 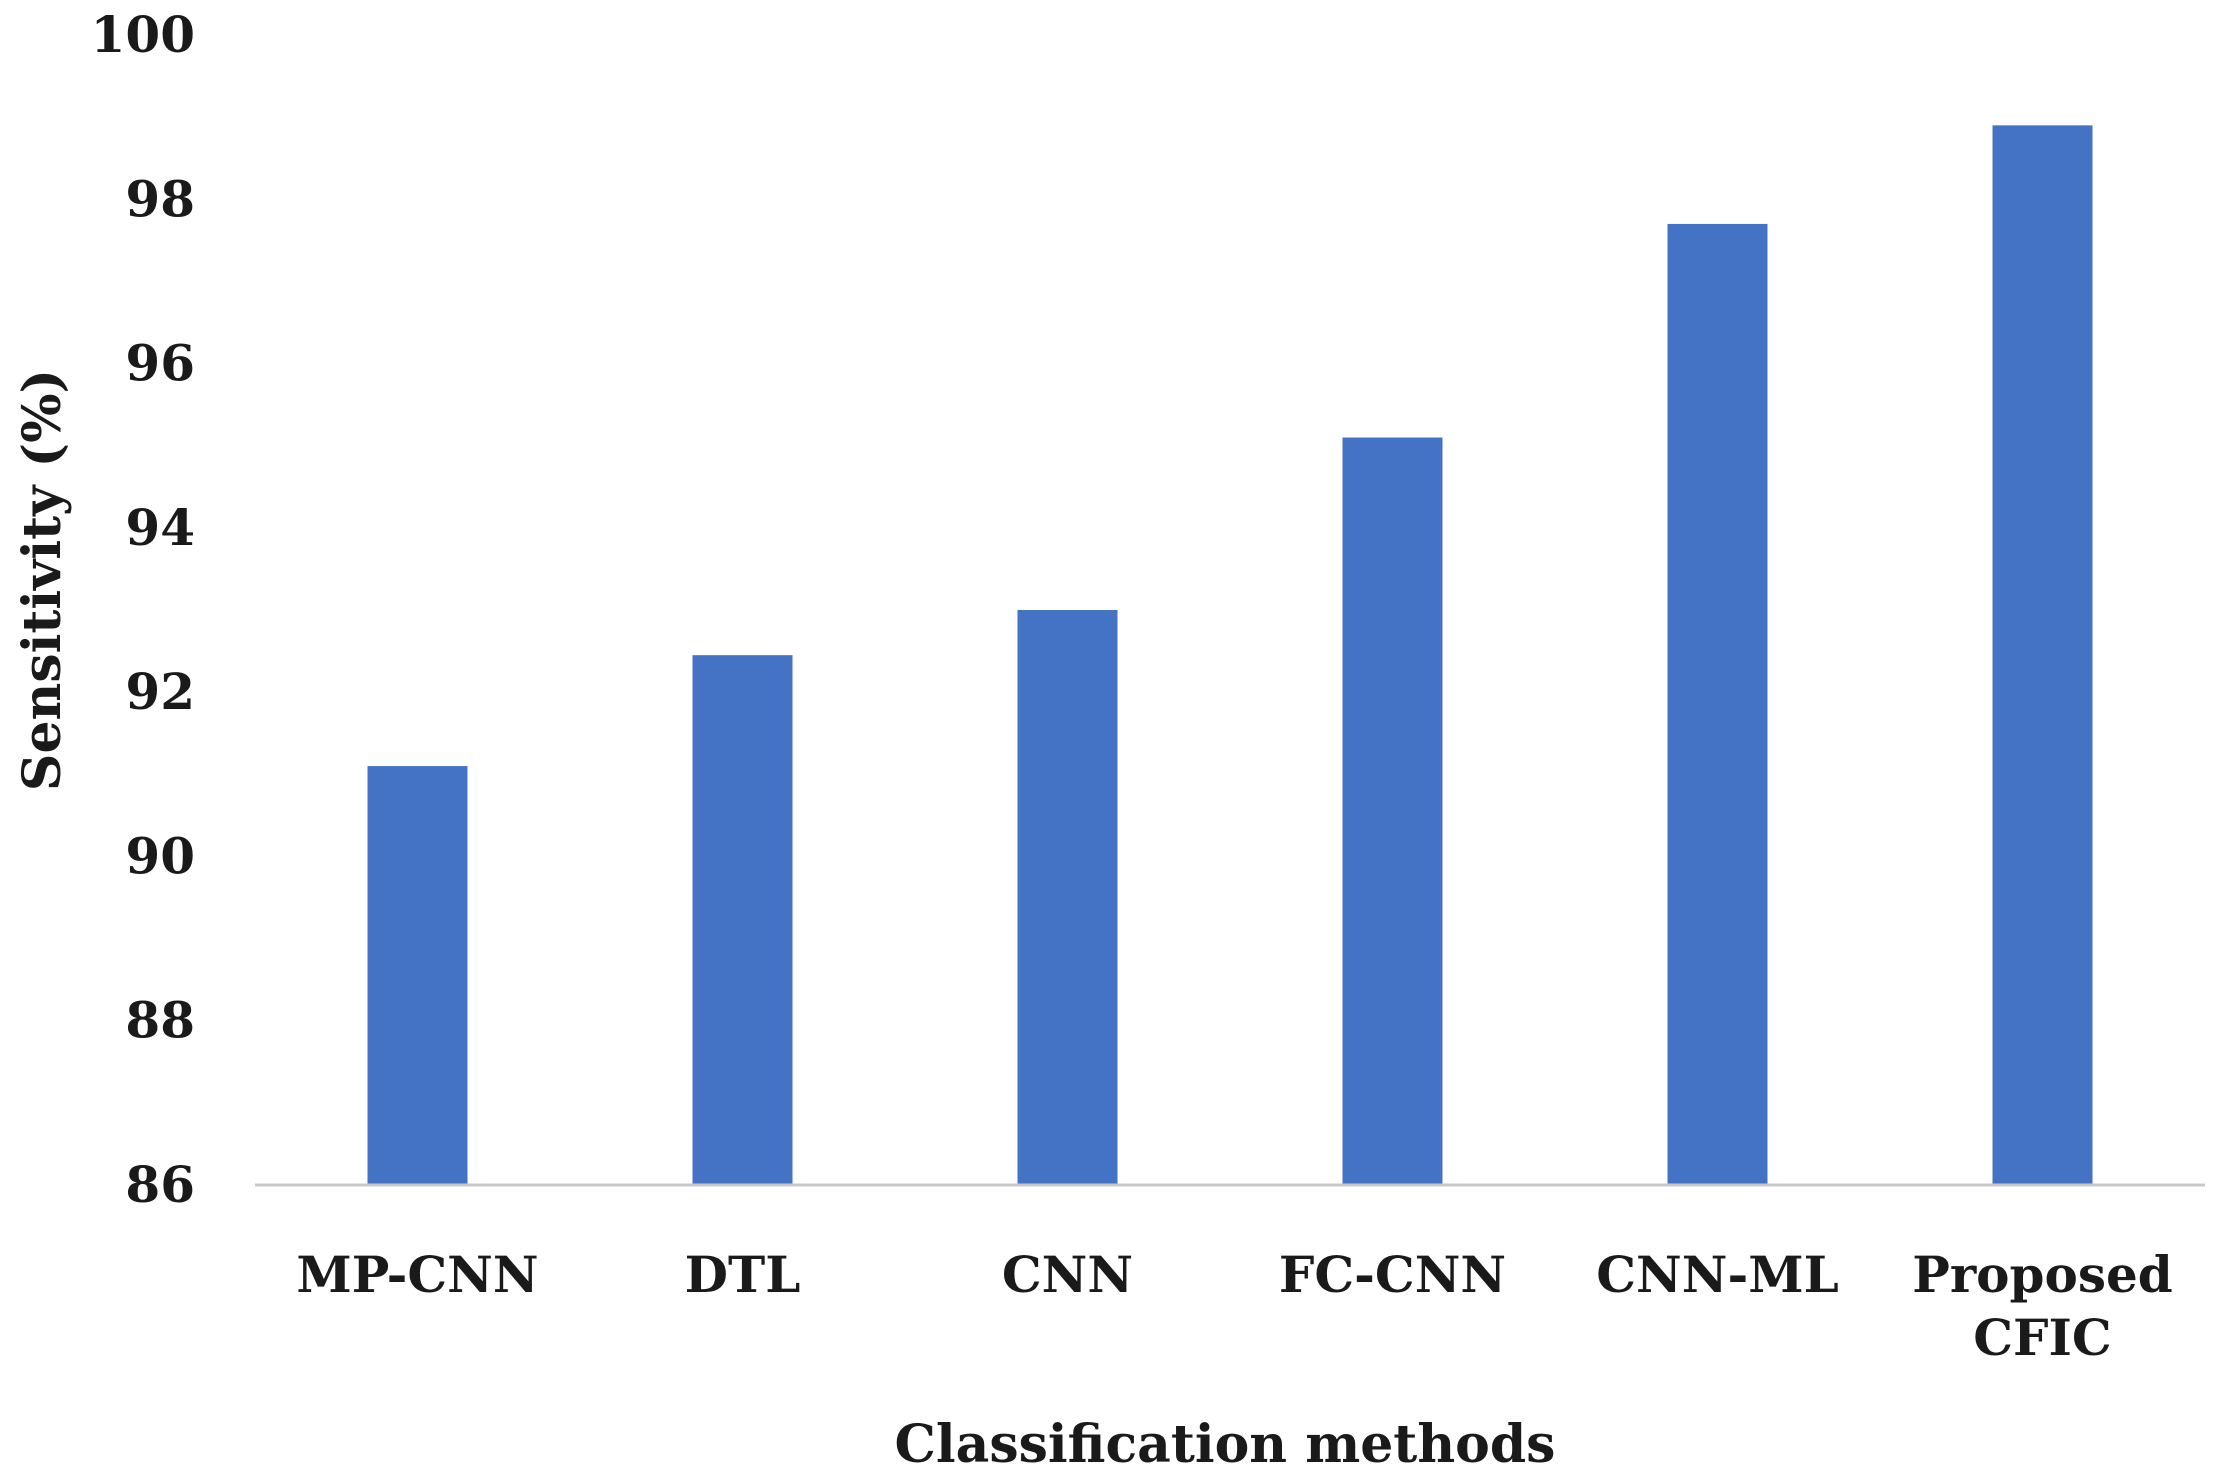 I want to click on x-category-label-line: DTL, so click(x=743, y=1274).